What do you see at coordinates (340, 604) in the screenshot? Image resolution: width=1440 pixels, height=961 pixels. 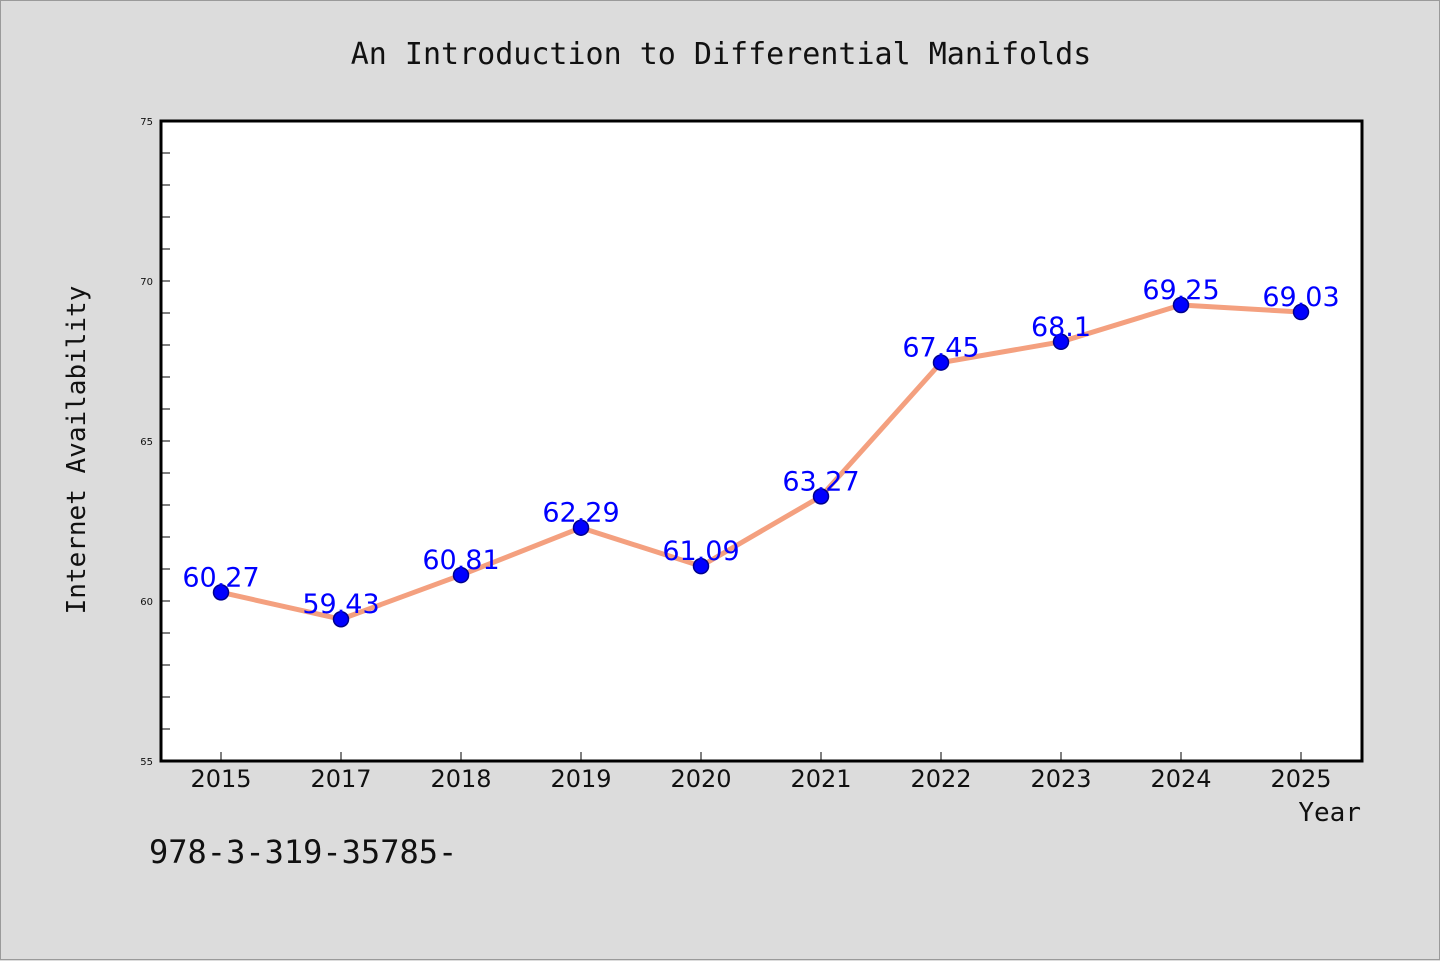 I see `data-label: 59.43` at bounding box center [340, 604].